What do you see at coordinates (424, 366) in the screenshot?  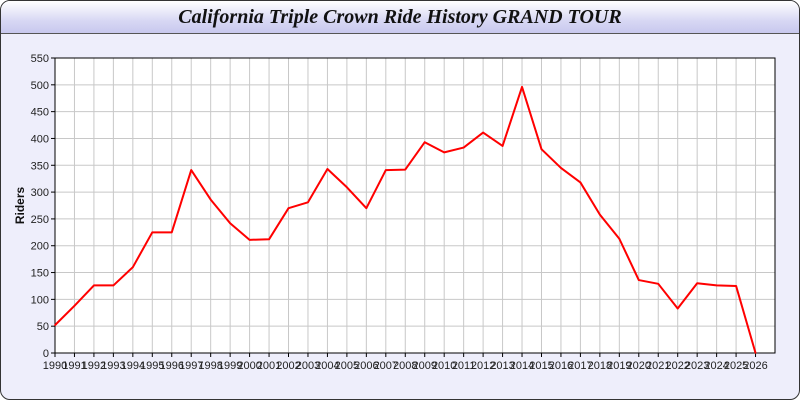 I see `x-tick-label: 2009` at bounding box center [424, 366].